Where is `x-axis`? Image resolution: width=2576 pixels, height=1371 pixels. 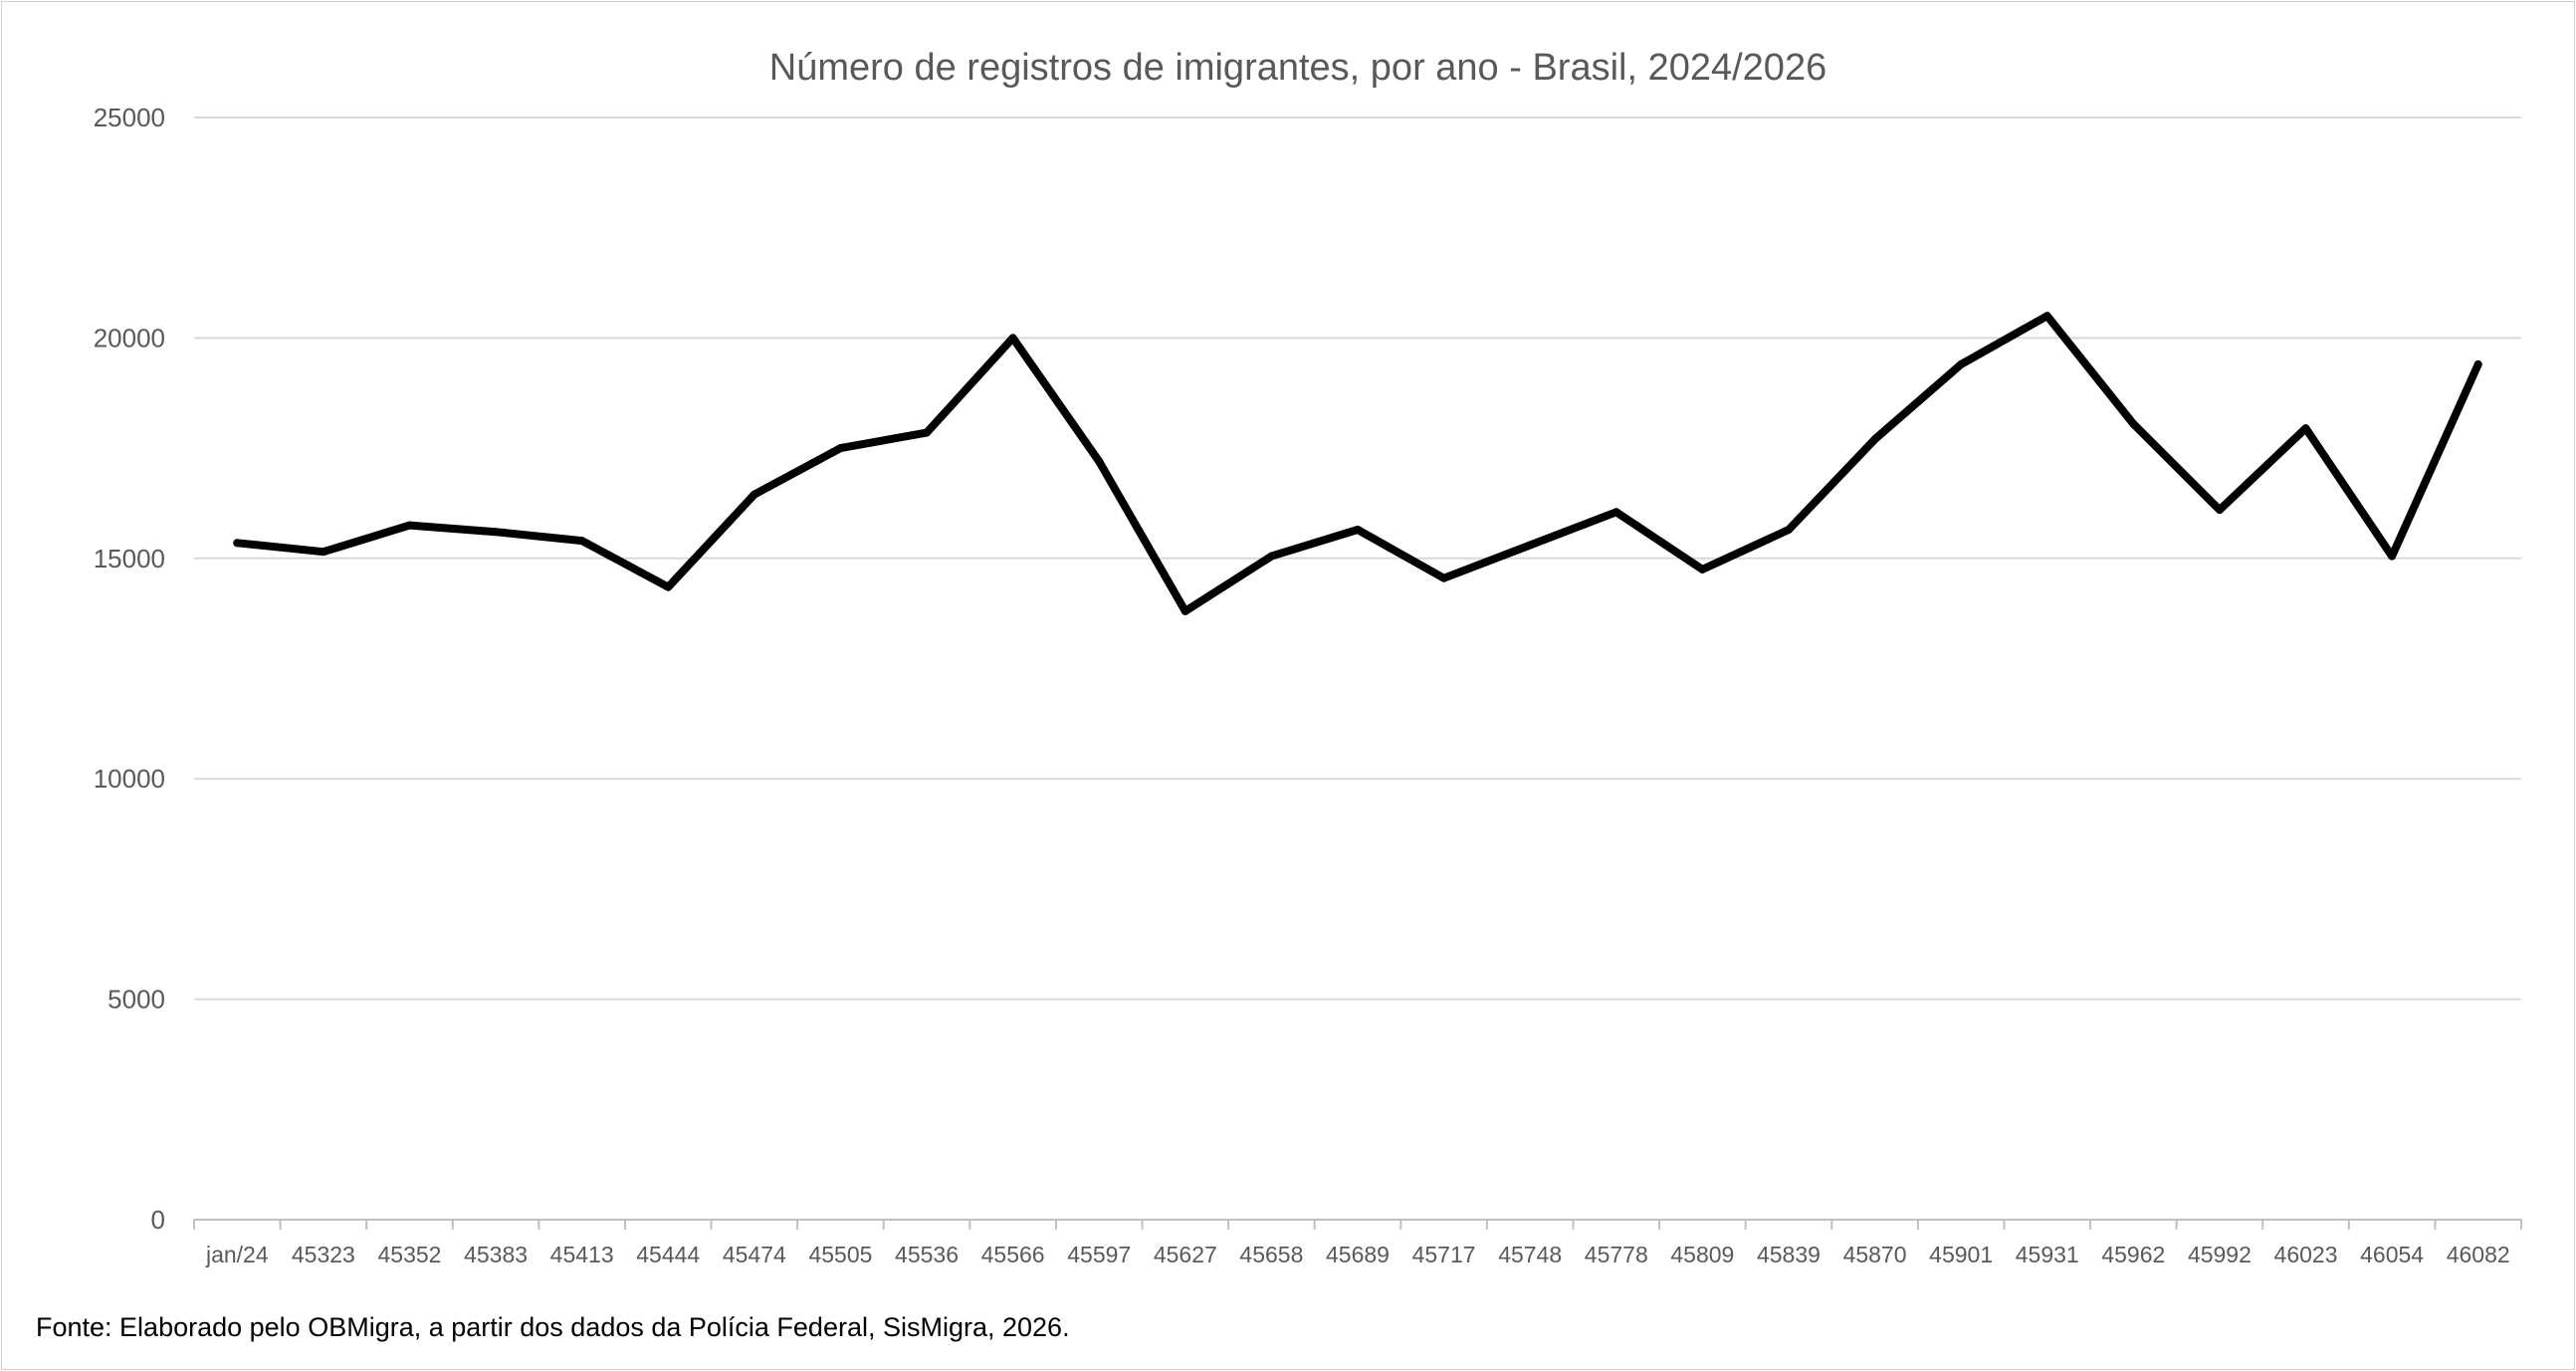
x-axis is located at coordinates (1357, 1224).